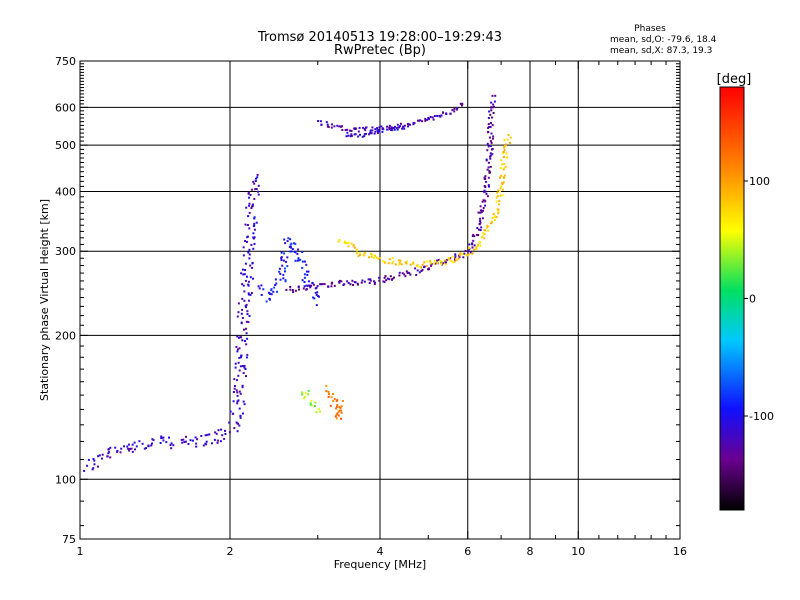  Describe the element at coordinates (761, 416) in the screenshot. I see `colorbar-tick-label: -100` at that location.